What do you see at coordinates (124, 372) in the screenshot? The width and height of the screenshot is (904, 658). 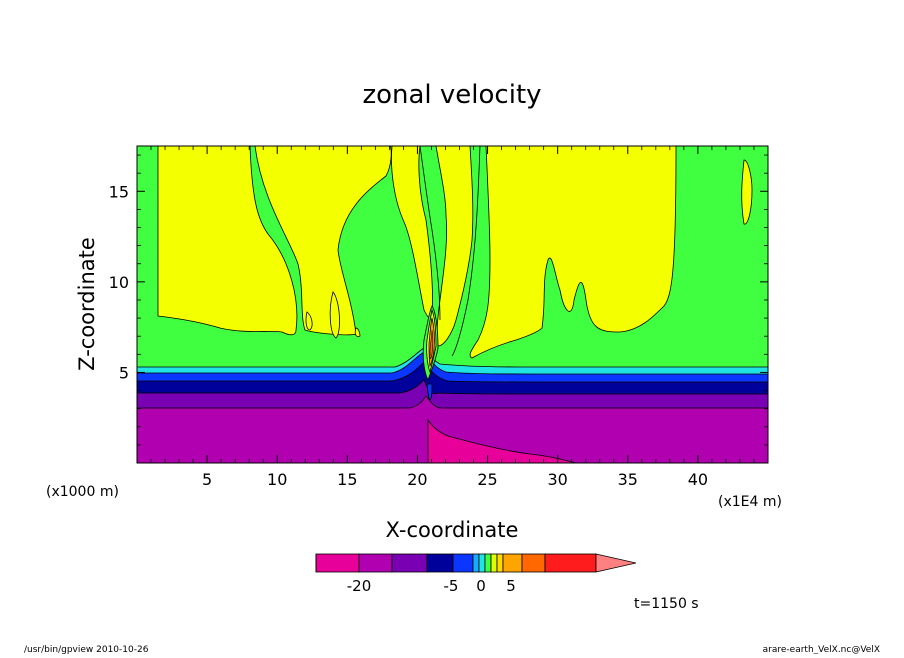 I see `y-tick-label: 5` at bounding box center [124, 372].